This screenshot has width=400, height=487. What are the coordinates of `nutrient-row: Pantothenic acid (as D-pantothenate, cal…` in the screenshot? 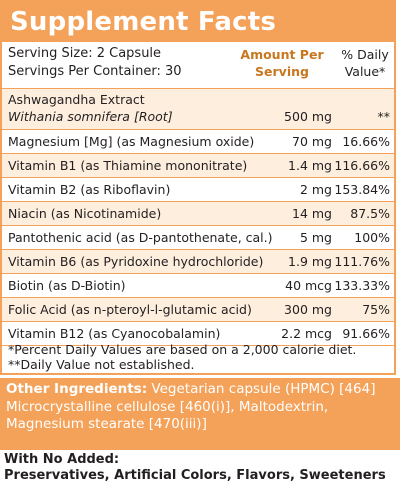 It's located at (198, 238).